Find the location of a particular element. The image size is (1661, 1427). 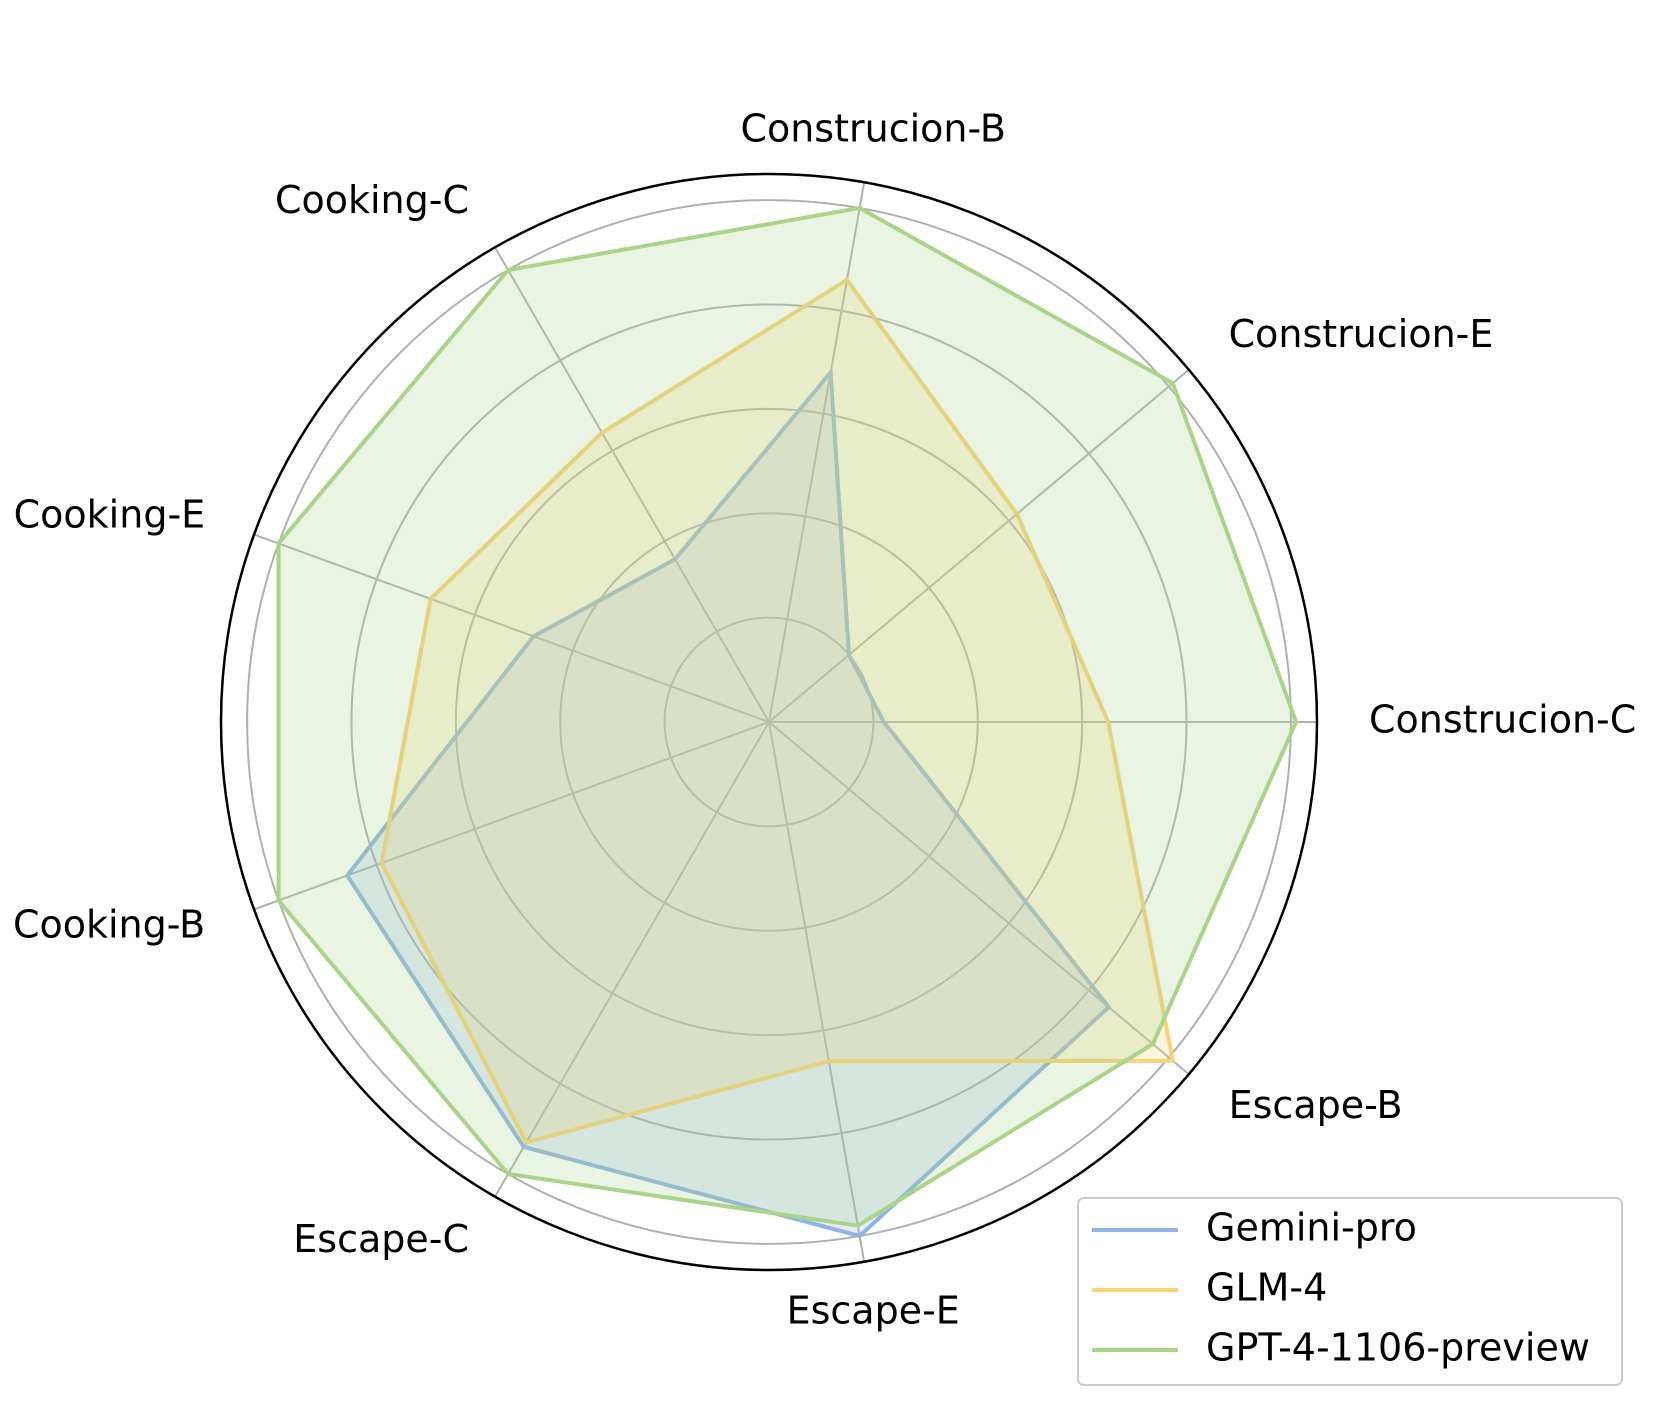

category-label: Construcion-E is located at coordinates (1361, 334).